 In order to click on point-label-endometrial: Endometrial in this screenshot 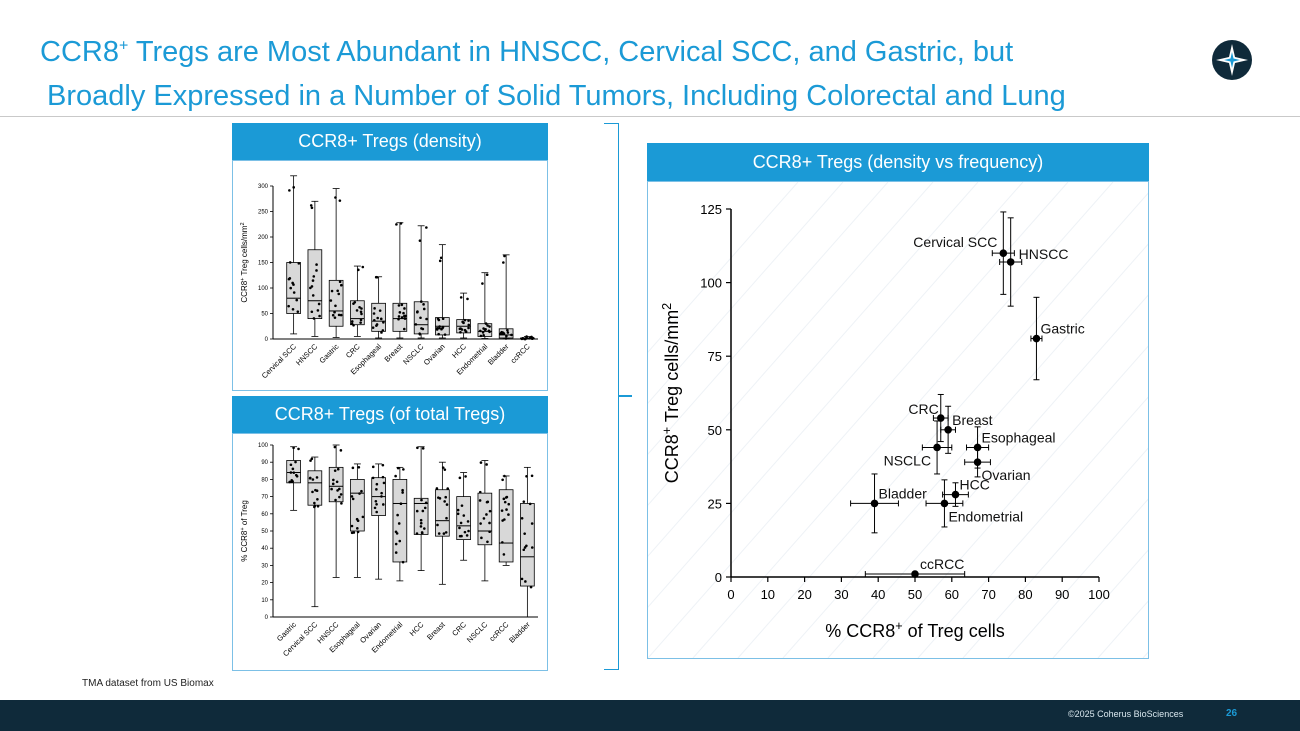, I will do `click(985, 516)`.